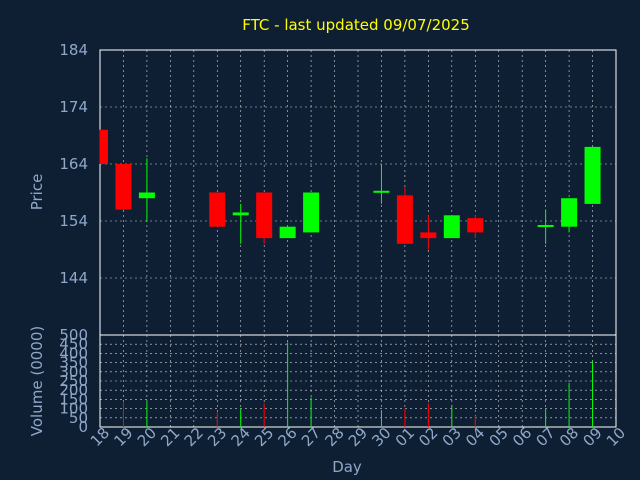 The image size is (640, 480). What do you see at coordinates (592, 437) in the screenshot?
I see `x-tick-label: 09` at bounding box center [592, 437].